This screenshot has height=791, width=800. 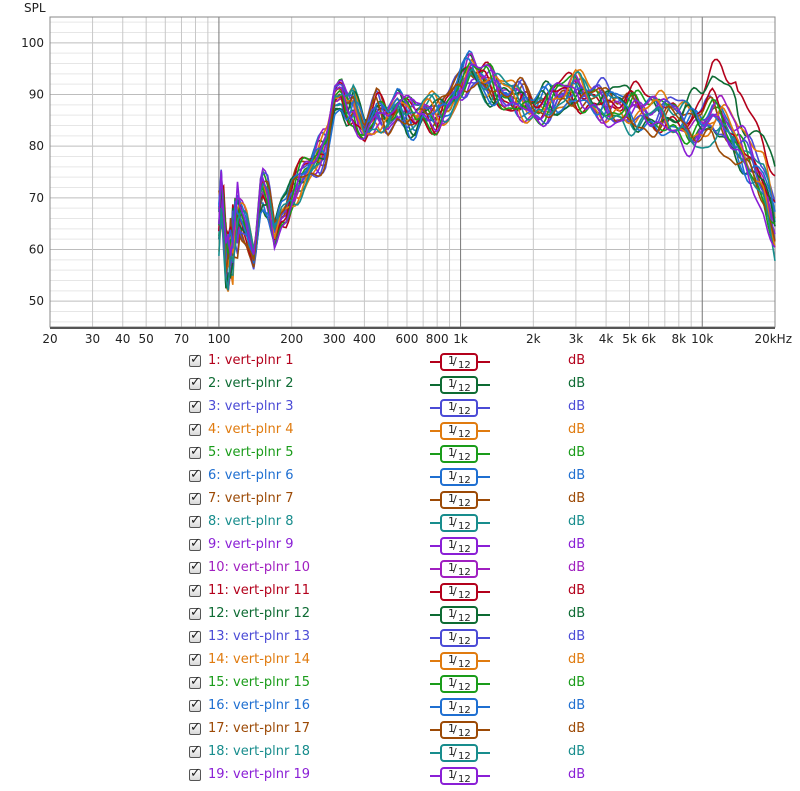 What do you see at coordinates (259, 751) in the screenshot?
I see `series-name: 18: vert-plnr 18` at bounding box center [259, 751].